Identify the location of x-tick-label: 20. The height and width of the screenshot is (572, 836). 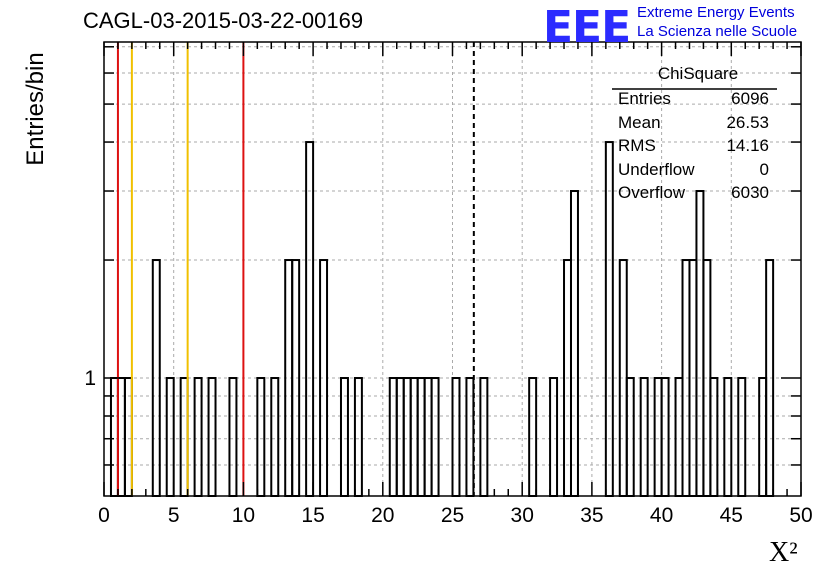
(382, 515).